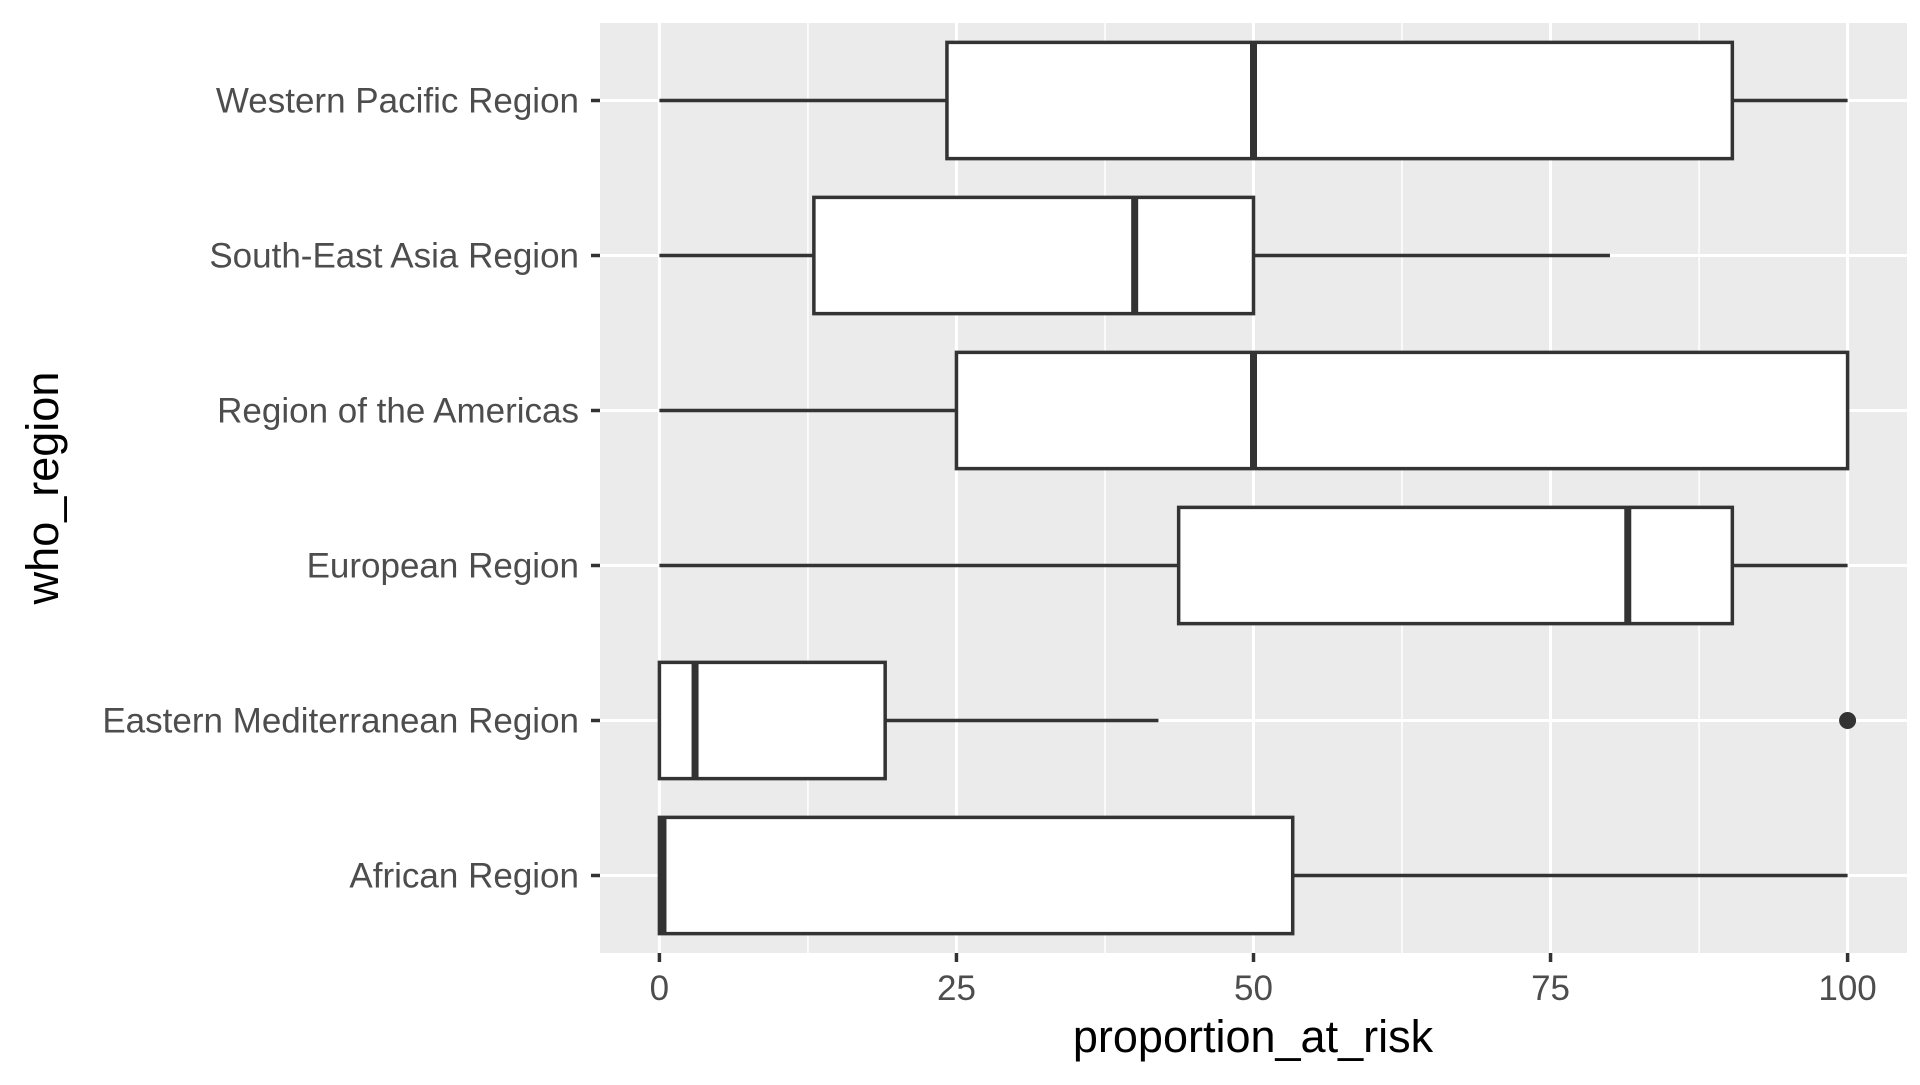 This screenshot has width=1920, height=1085. Describe the element at coordinates (1257, 720) in the screenshot. I see `box-eastern-mediterranean-region` at that location.